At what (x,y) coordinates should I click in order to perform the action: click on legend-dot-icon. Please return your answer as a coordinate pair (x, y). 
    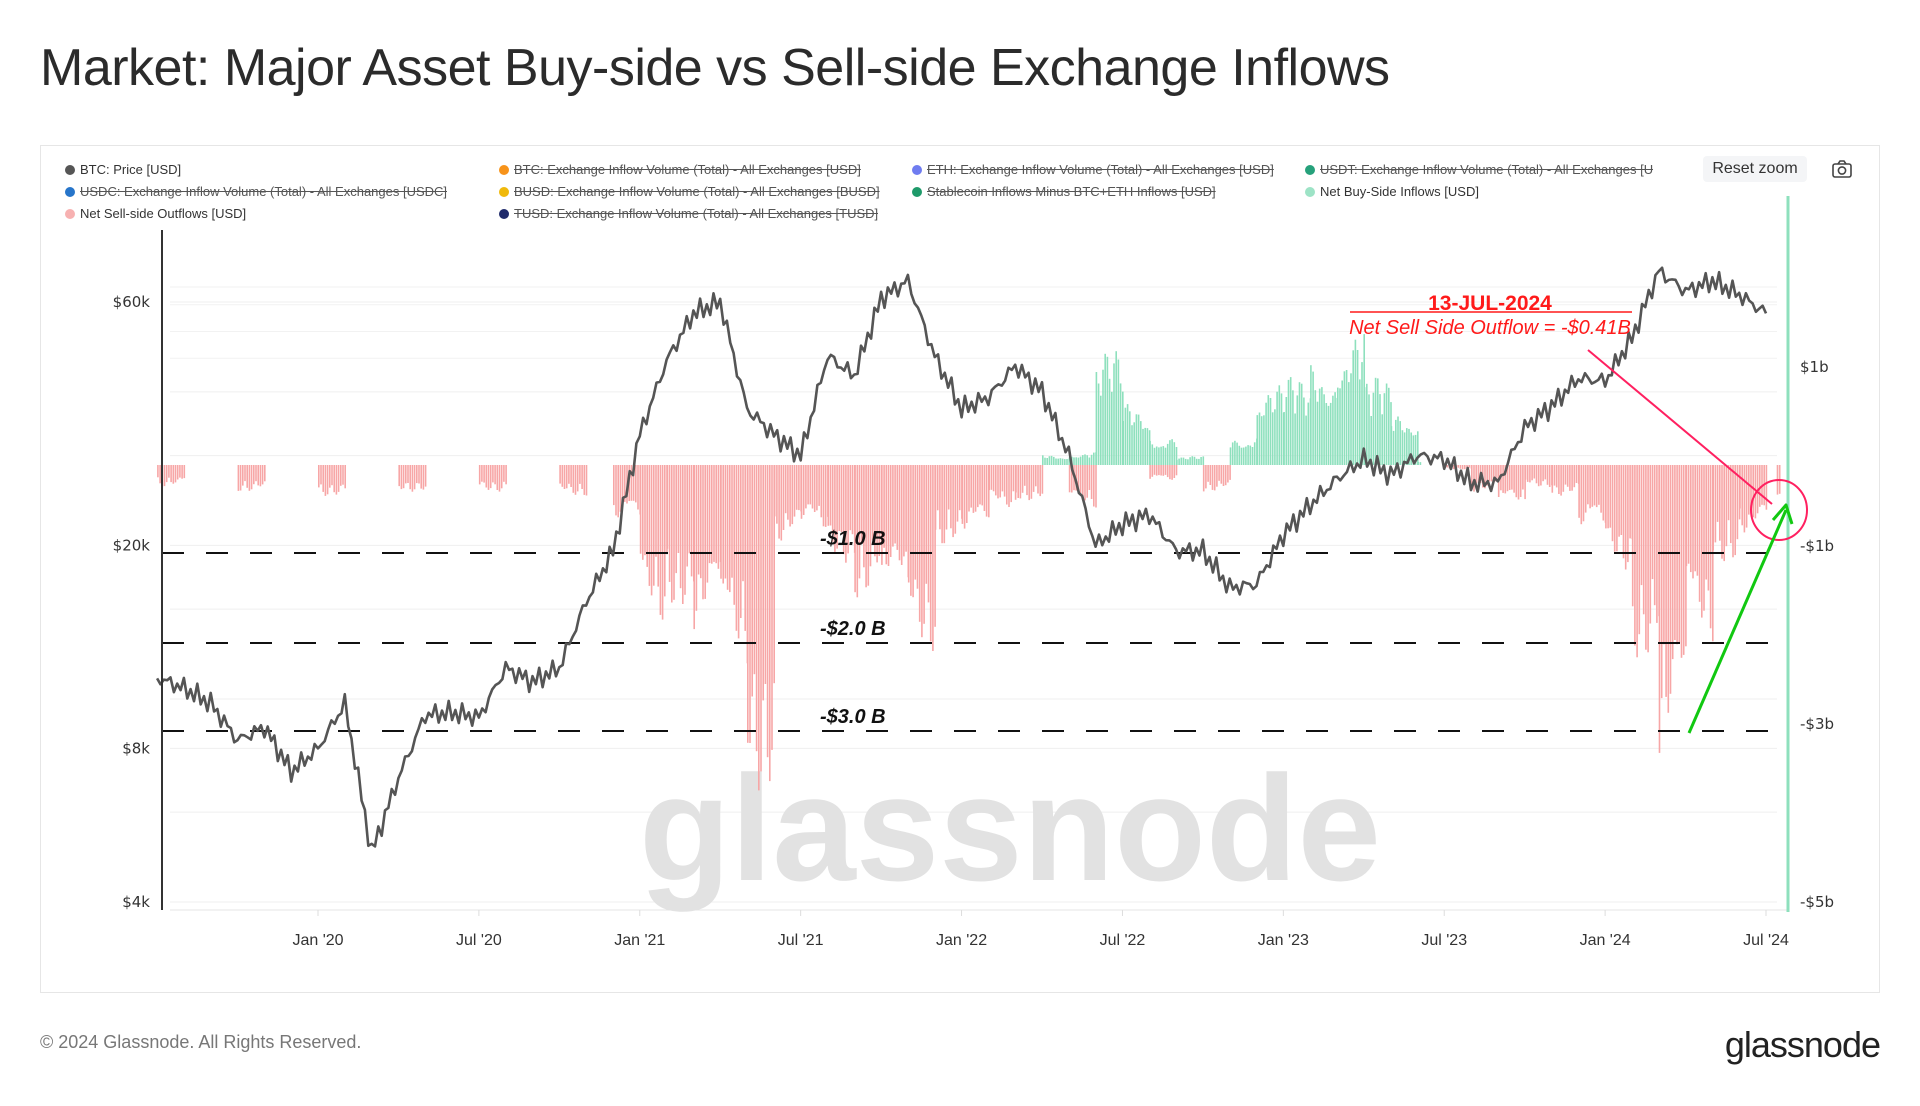
    Looking at the image, I should click on (70, 170).